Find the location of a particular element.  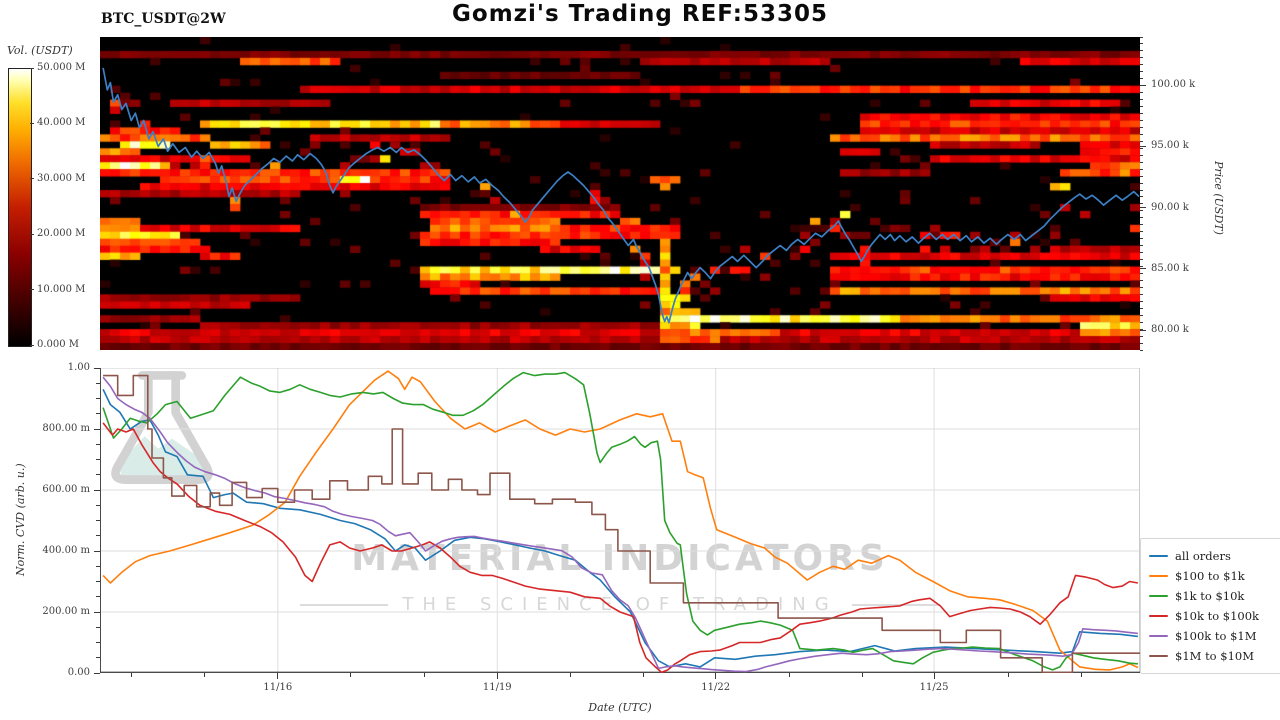

legend-item-5: $1M to $10M is located at coordinates (1213, 656).